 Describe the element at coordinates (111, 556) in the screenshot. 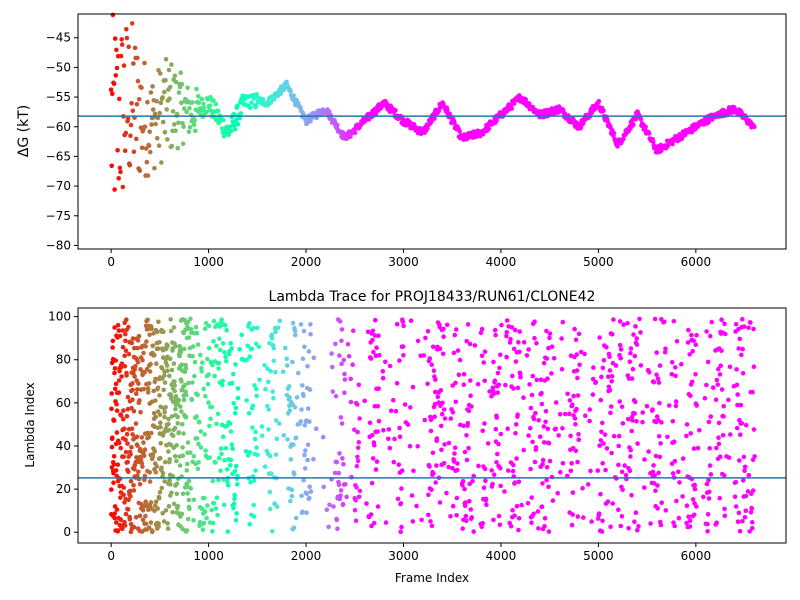

I see `x-tick-label: 0` at that location.